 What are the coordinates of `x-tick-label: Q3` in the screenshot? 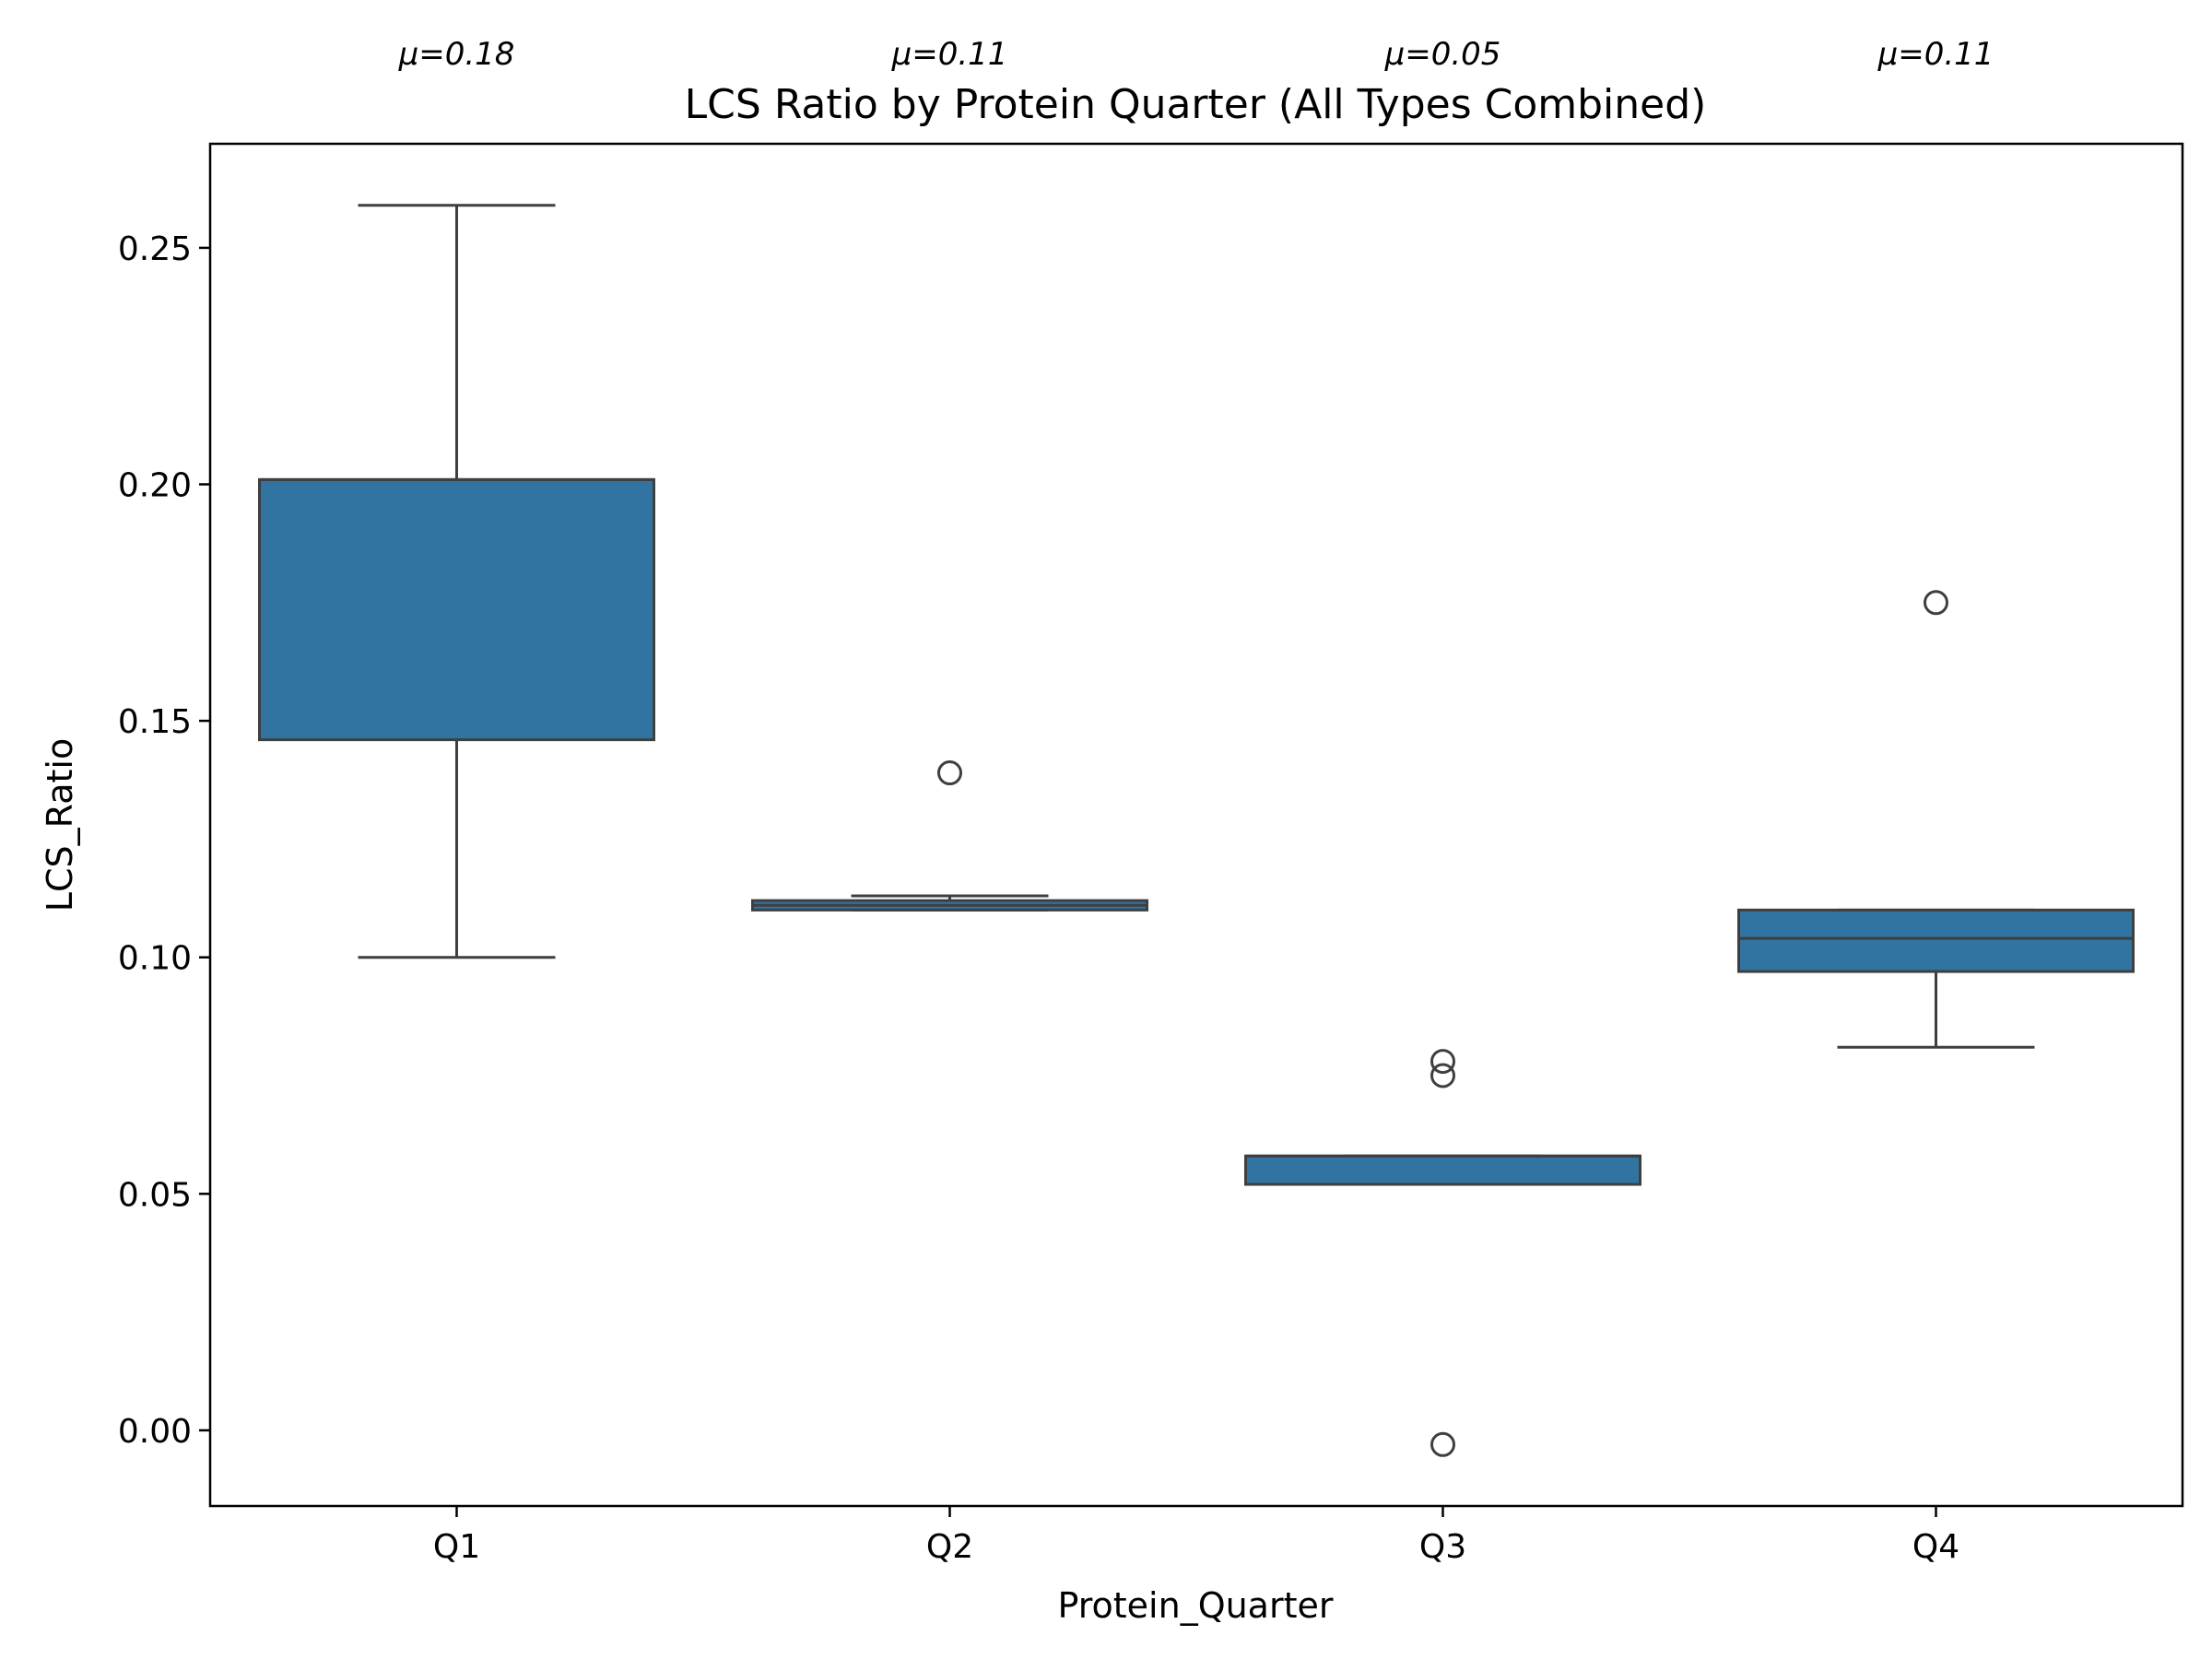 It's located at (1442, 1547).